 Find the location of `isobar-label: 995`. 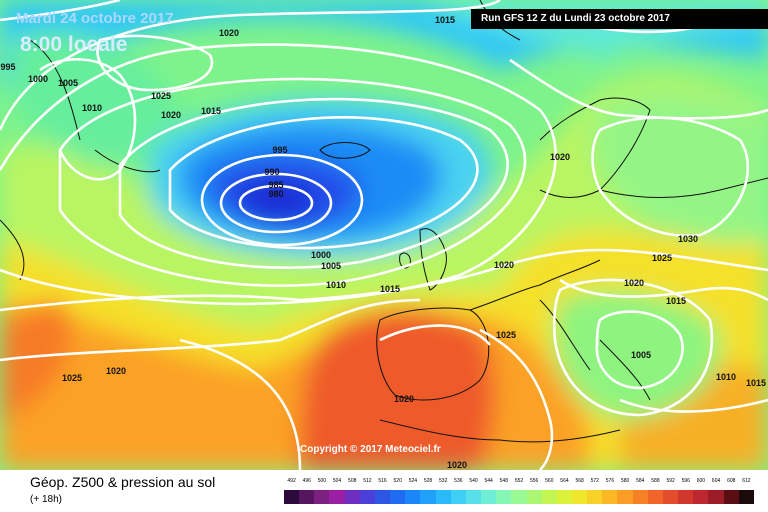

isobar-label: 995 is located at coordinates (279, 150).